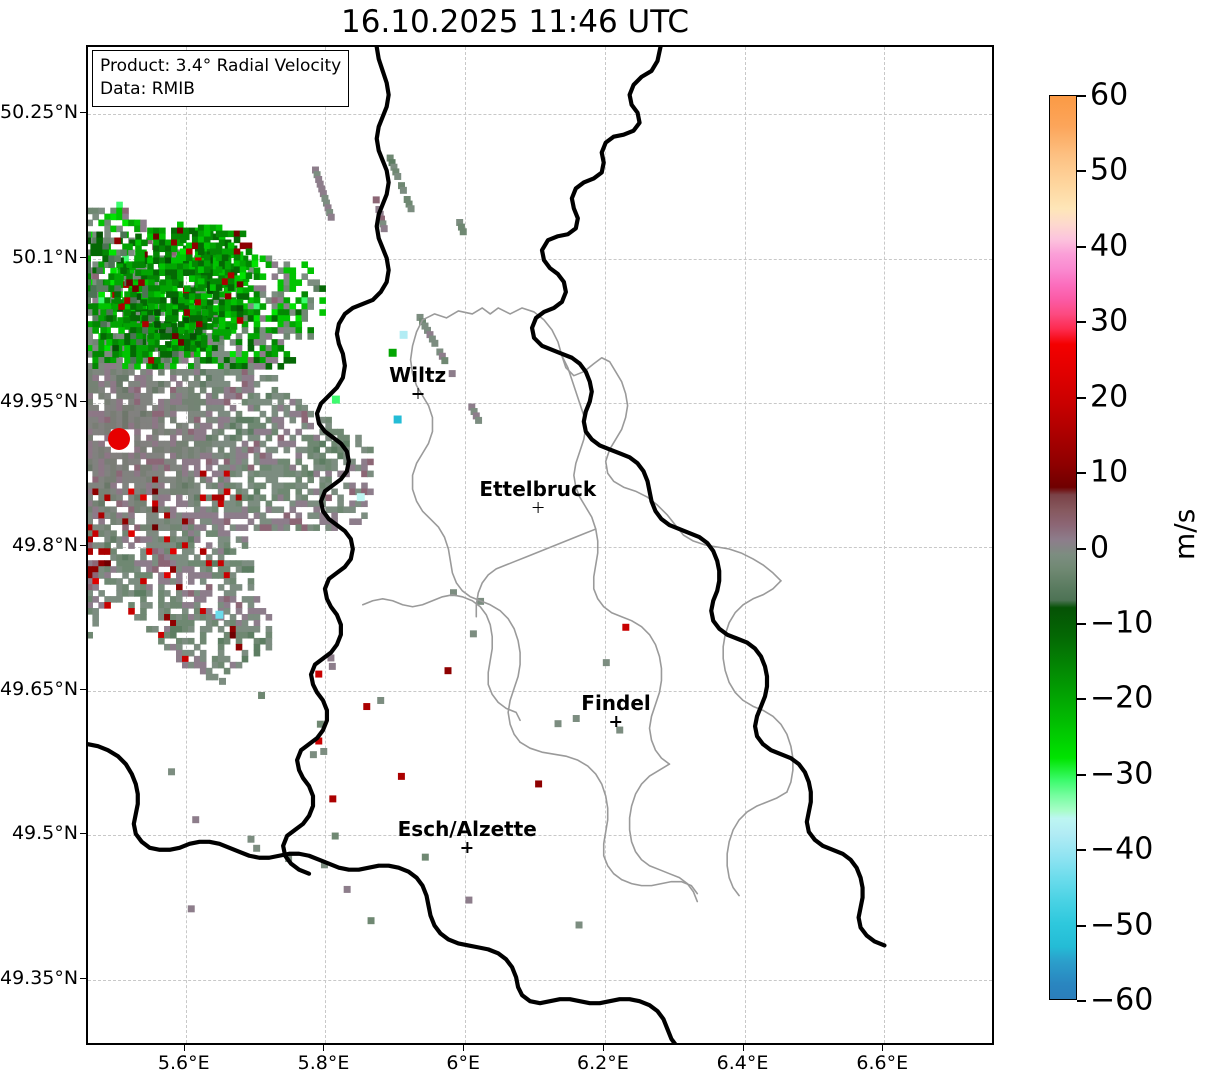 Image resolution: width=1207 pixels, height=1081 pixels. Describe the element at coordinates (1109, 95) in the screenshot. I see `colorbar-tick-label: 60` at that location.